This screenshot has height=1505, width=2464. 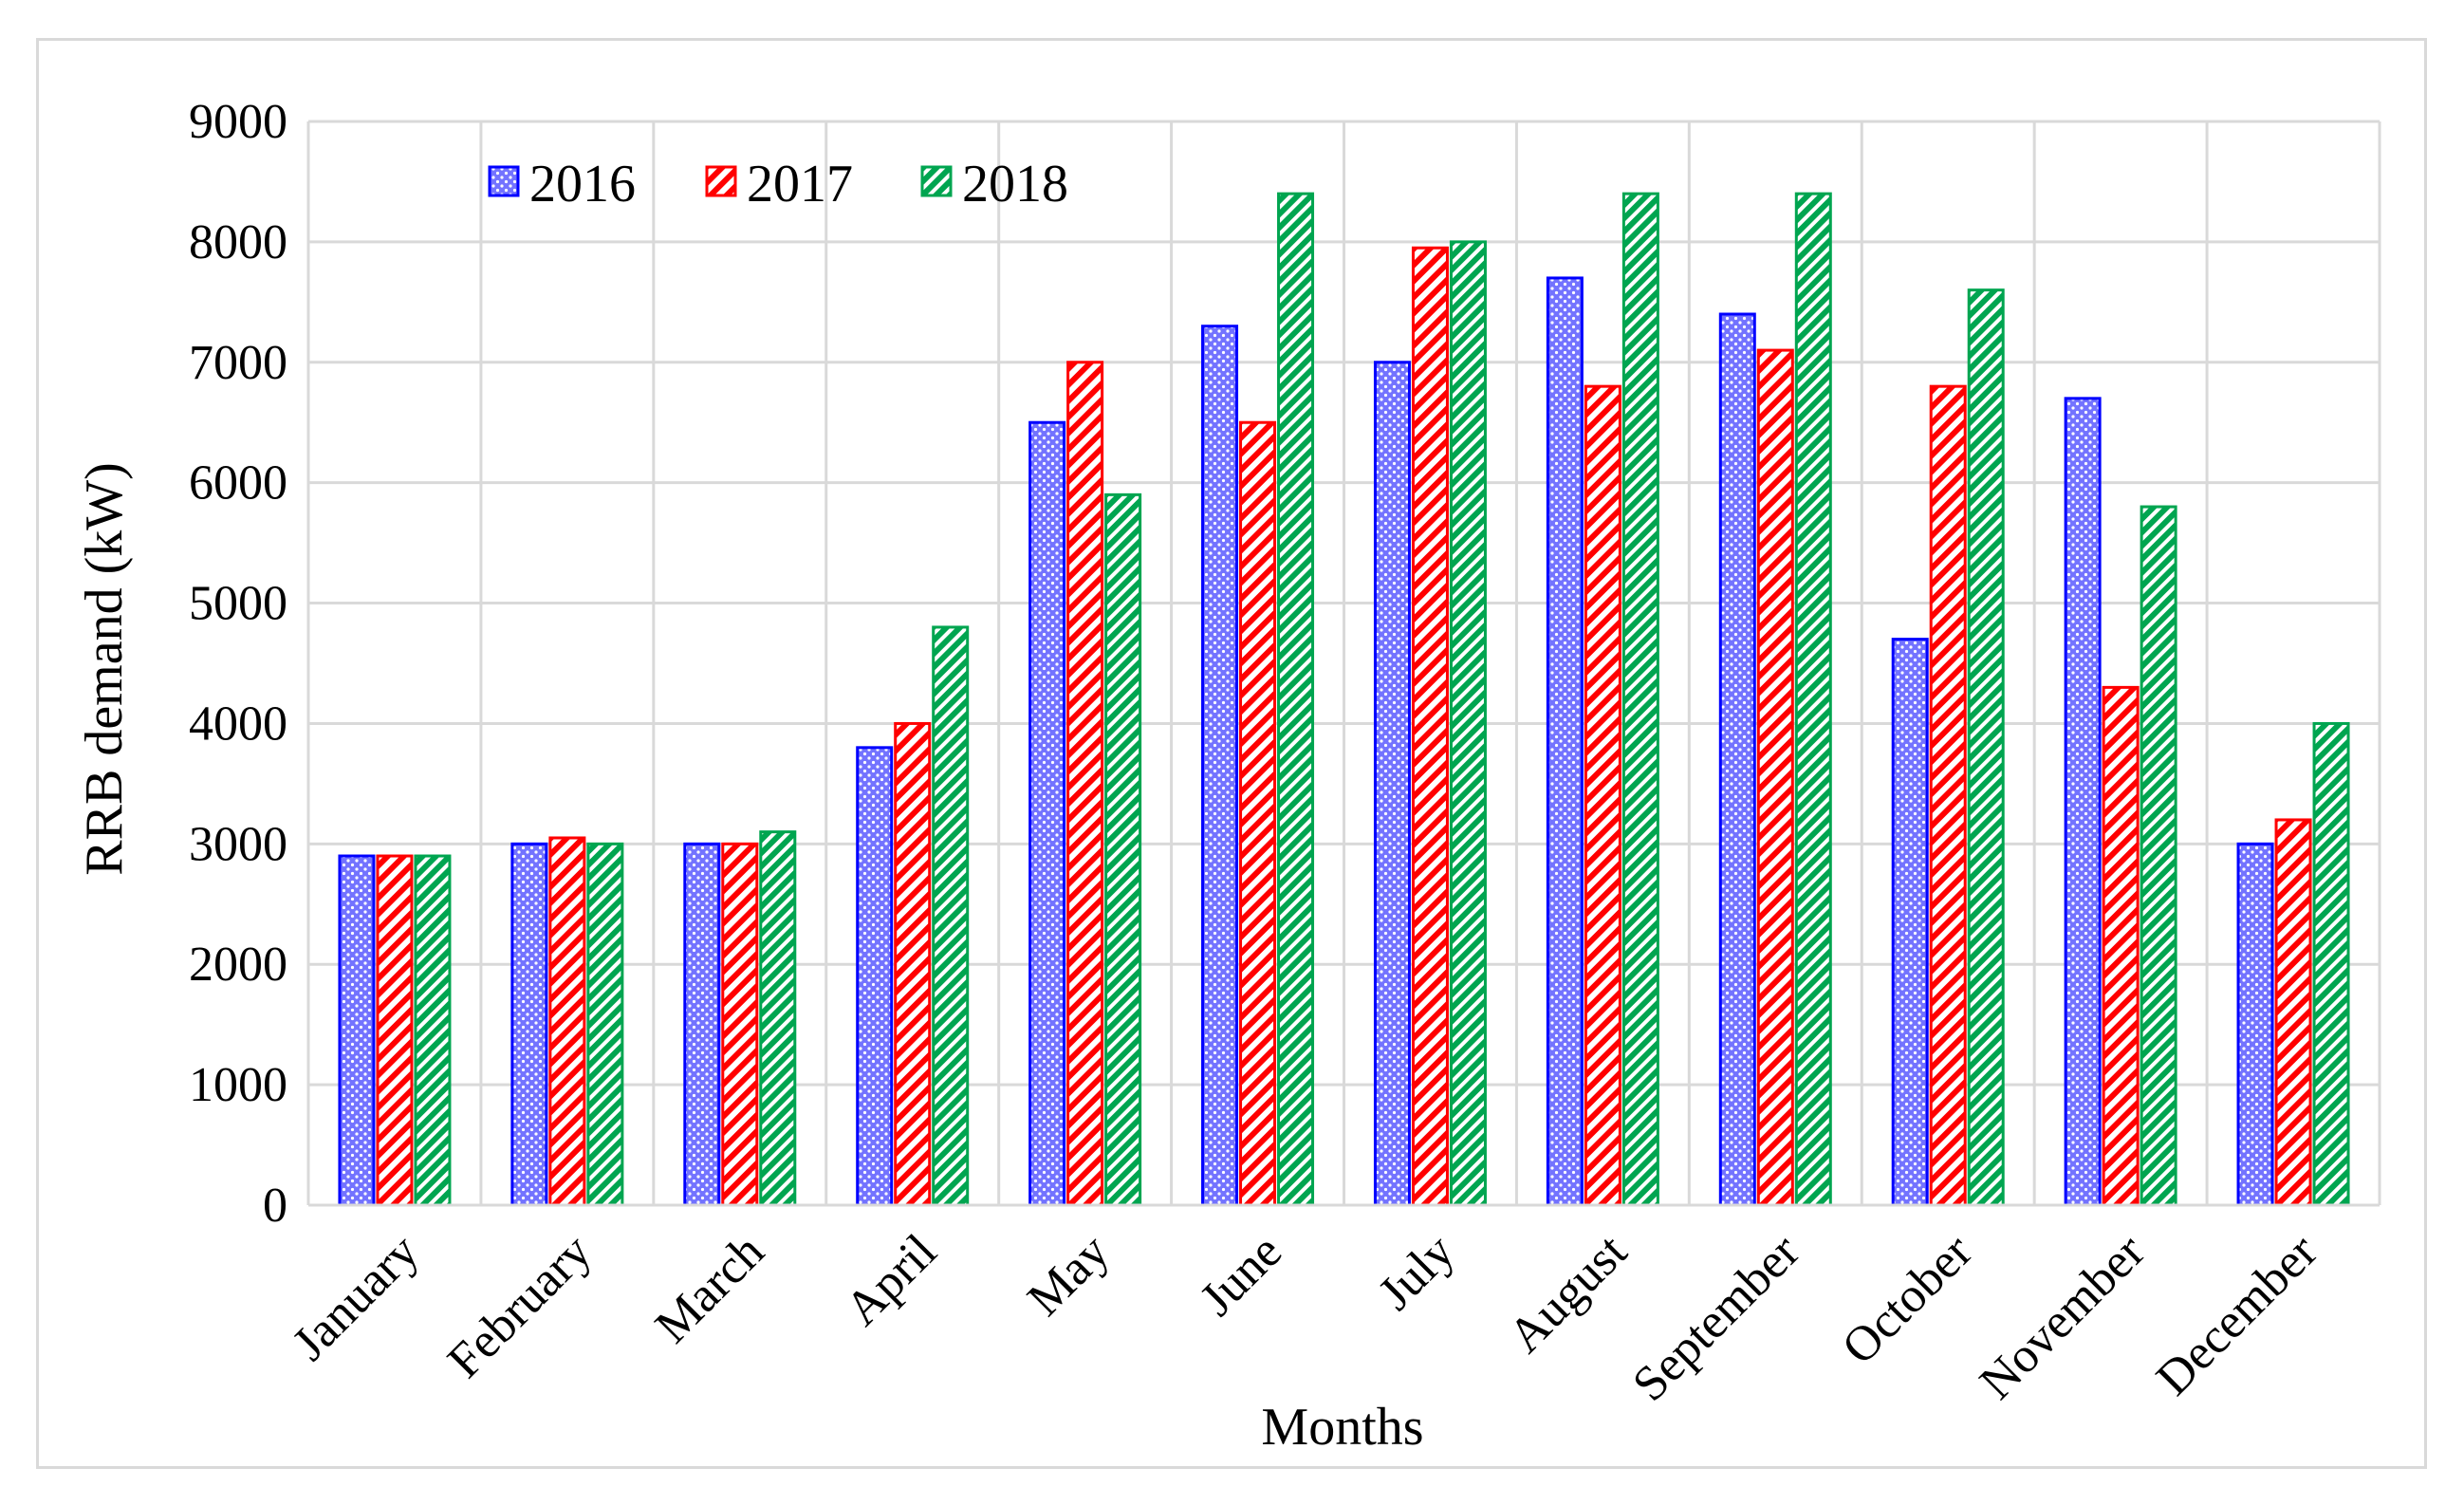 I want to click on y-tick-label: 8000, so click(x=238, y=242).